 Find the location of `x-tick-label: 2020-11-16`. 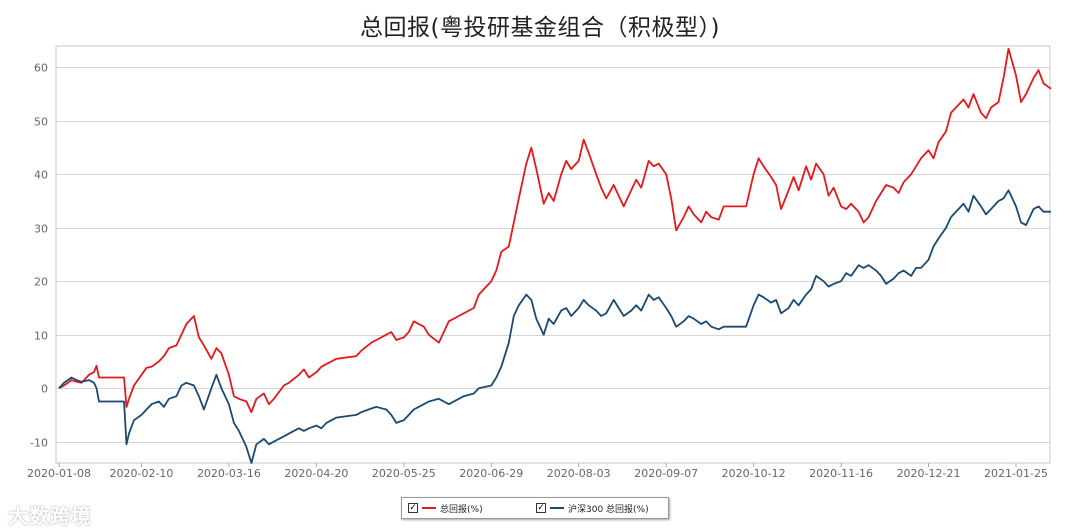

x-tick-label: 2020-11-16 is located at coordinates (841, 473).